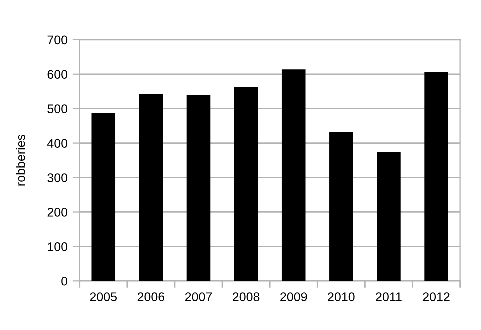 This screenshot has width=481, height=330. I want to click on x-tick-label: 2012, so click(436, 297).